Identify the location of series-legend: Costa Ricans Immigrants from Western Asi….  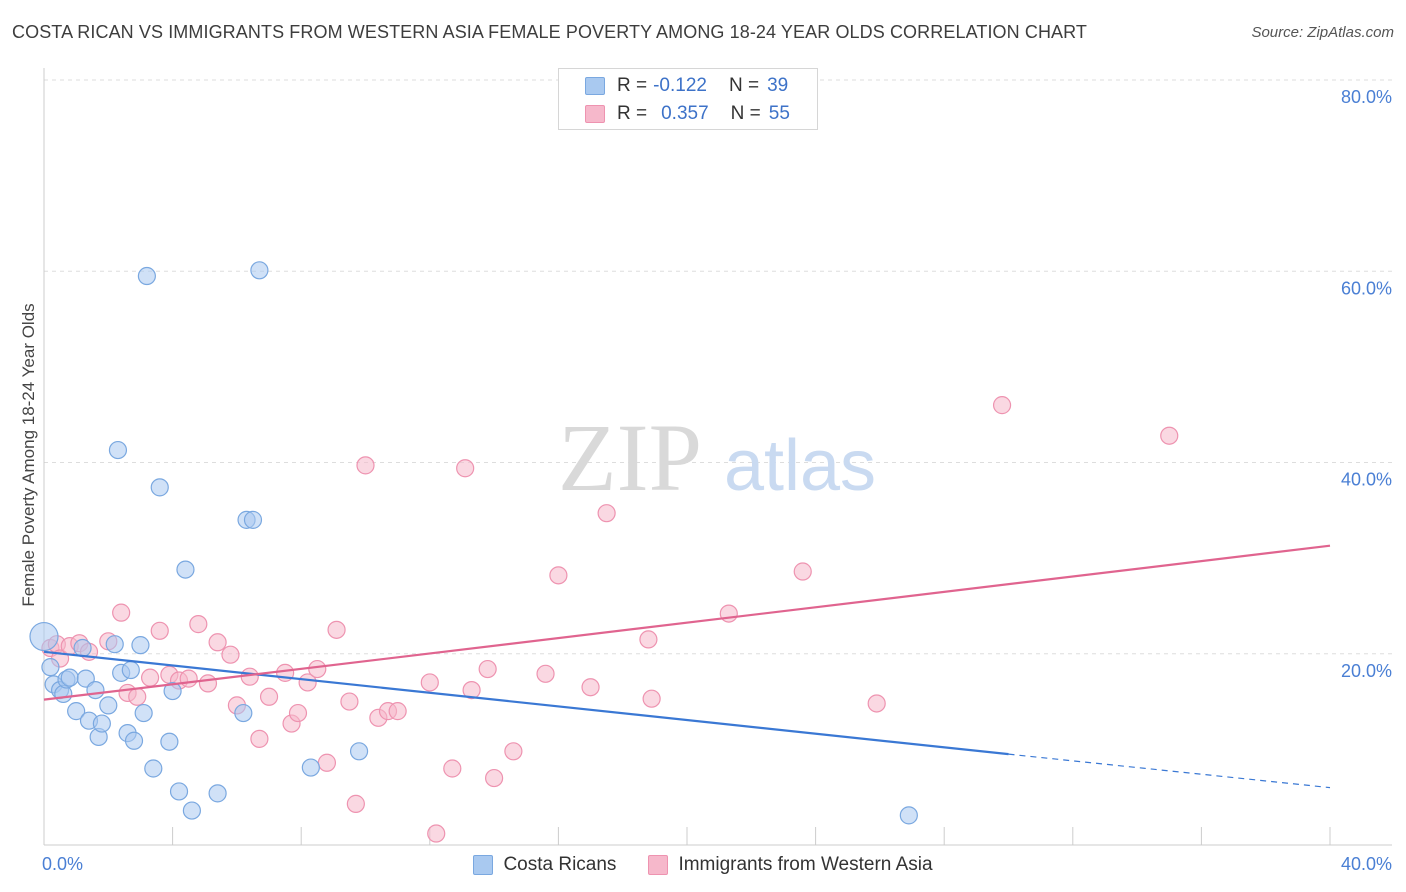
(703, 865).